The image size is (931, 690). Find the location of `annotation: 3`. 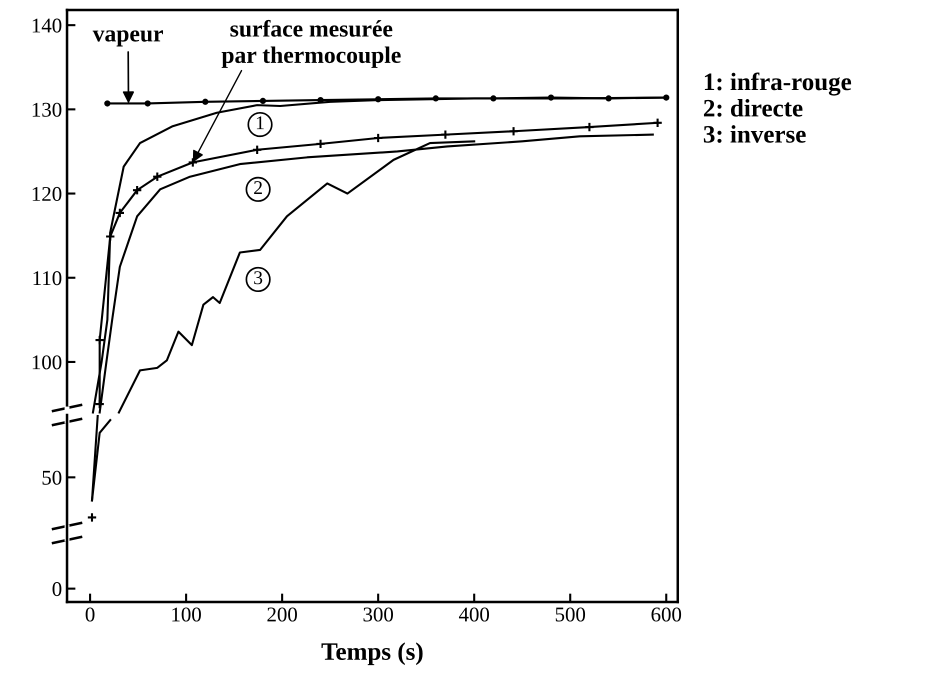

annotation: 3 is located at coordinates (258, 277).